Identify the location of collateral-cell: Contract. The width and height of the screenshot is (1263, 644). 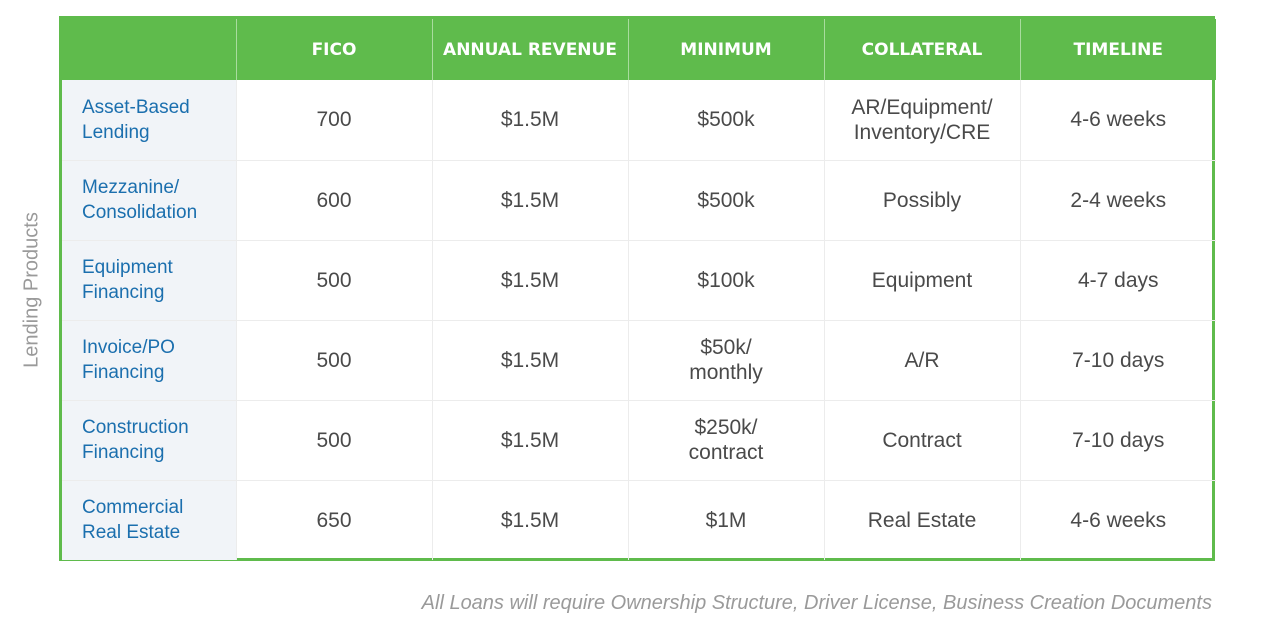
(921, 439).